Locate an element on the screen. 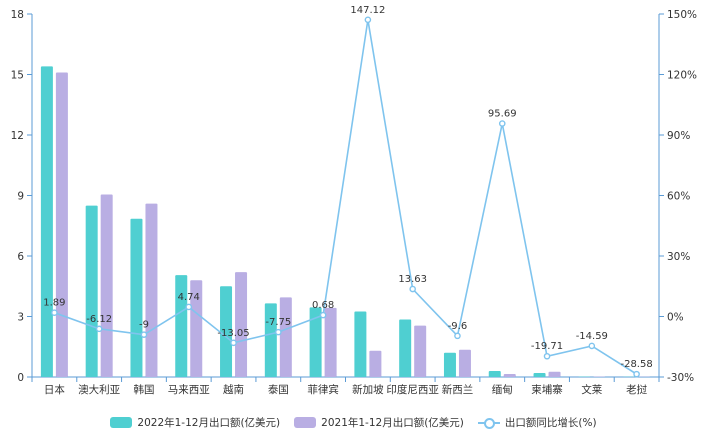  y-left-tick-label: 12 is located at coordinates (17, 136).